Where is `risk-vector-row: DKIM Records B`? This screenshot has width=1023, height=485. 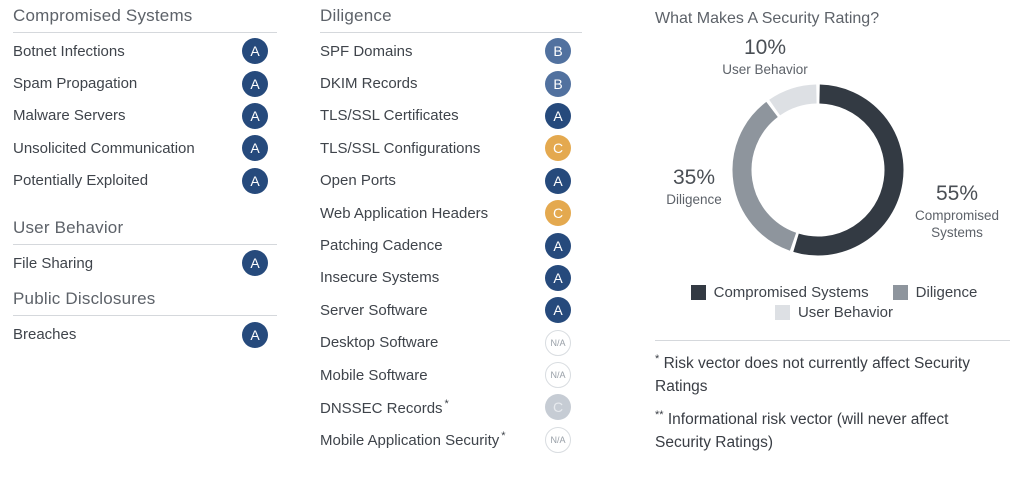
risk-vector-row: DKIM Records B is located at coordinates (451, 83).